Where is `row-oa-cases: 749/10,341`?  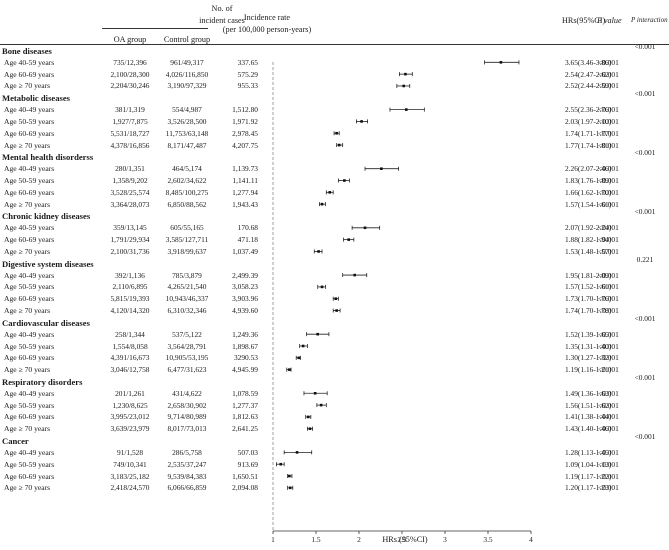
row-oa-cases: 749/10,341 is located at coordinates (130, 464).